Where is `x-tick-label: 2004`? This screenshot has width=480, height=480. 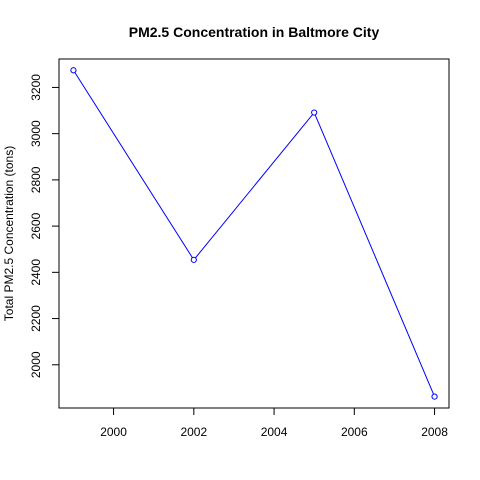 x-tick-label: 2004 is located at coordinates (274, 432).